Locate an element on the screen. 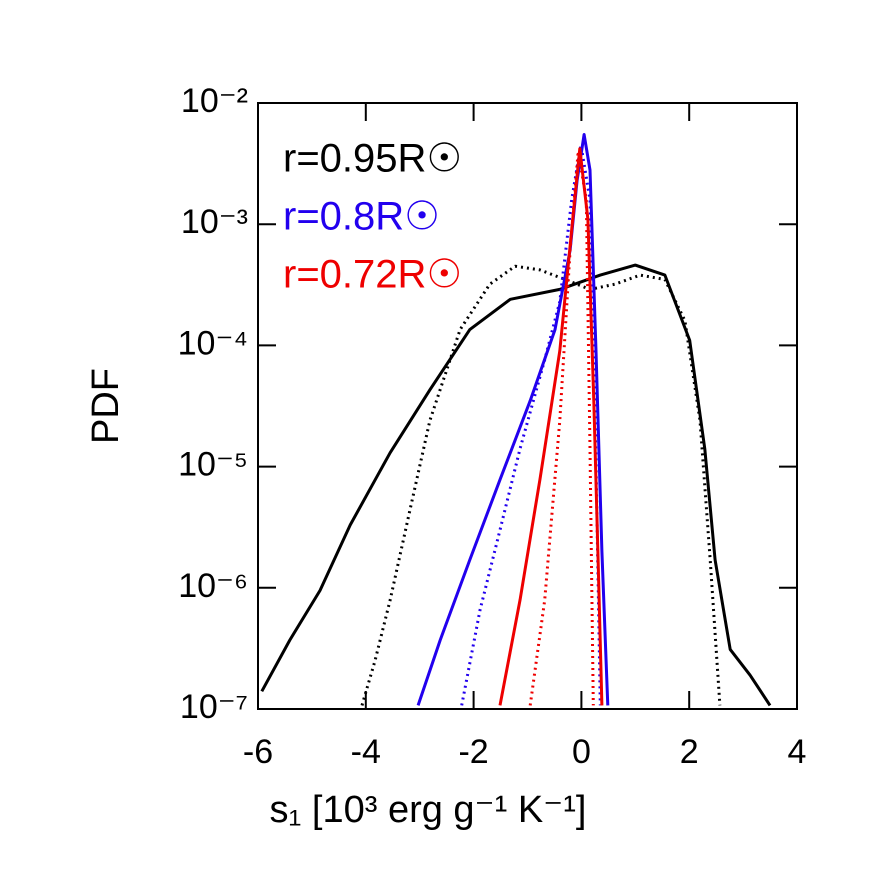 Image resolution: width=872 pixels, height=877 pixels. legend-entry: r=0.72R☉ is located at coordinates (372, 275).